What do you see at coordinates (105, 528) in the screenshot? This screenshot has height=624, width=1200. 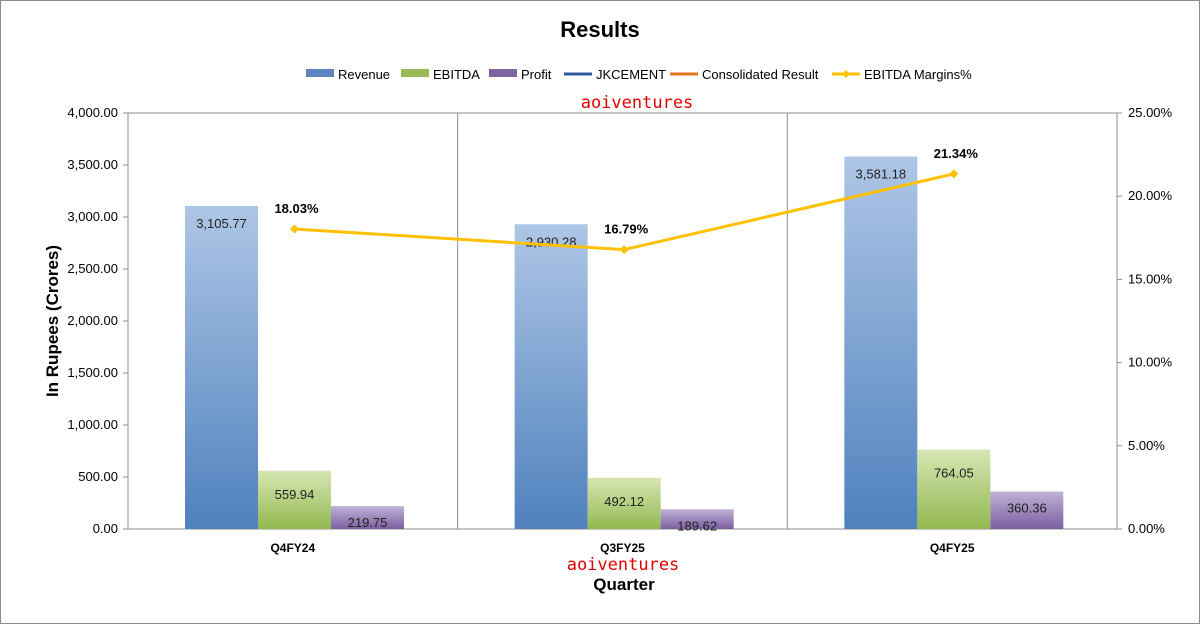 I see `y-tick-label: 0.00` at bounding box center [105, 528].